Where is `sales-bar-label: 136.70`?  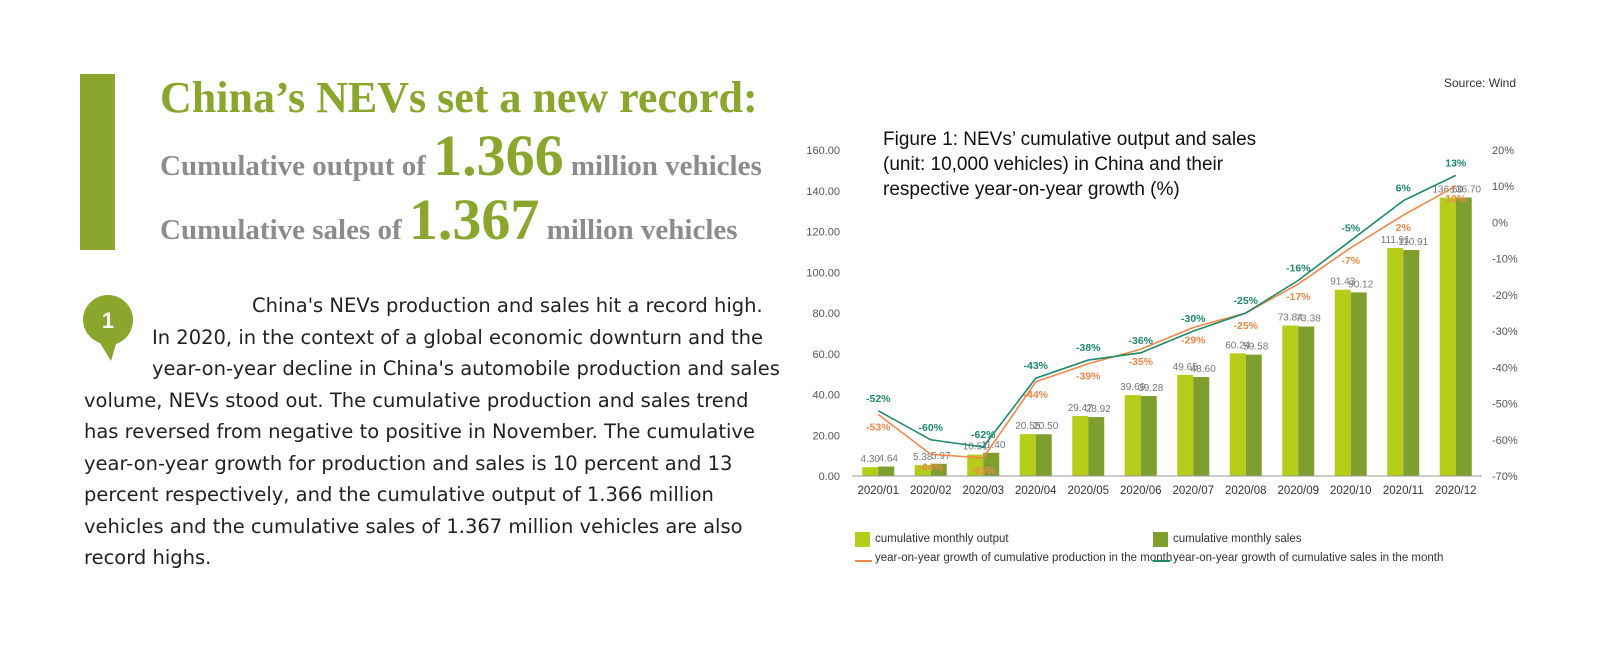 sales-bar-label: 136.70 is located at coordinates (1465, 189).